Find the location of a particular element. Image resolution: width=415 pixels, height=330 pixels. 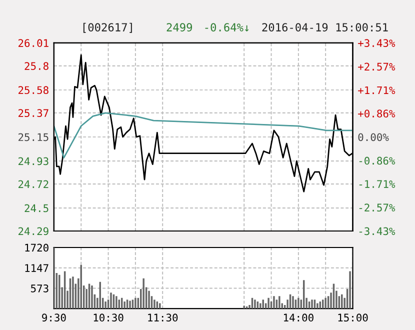

y-tick-label: 24.72 is located at coordinates (33, 184).